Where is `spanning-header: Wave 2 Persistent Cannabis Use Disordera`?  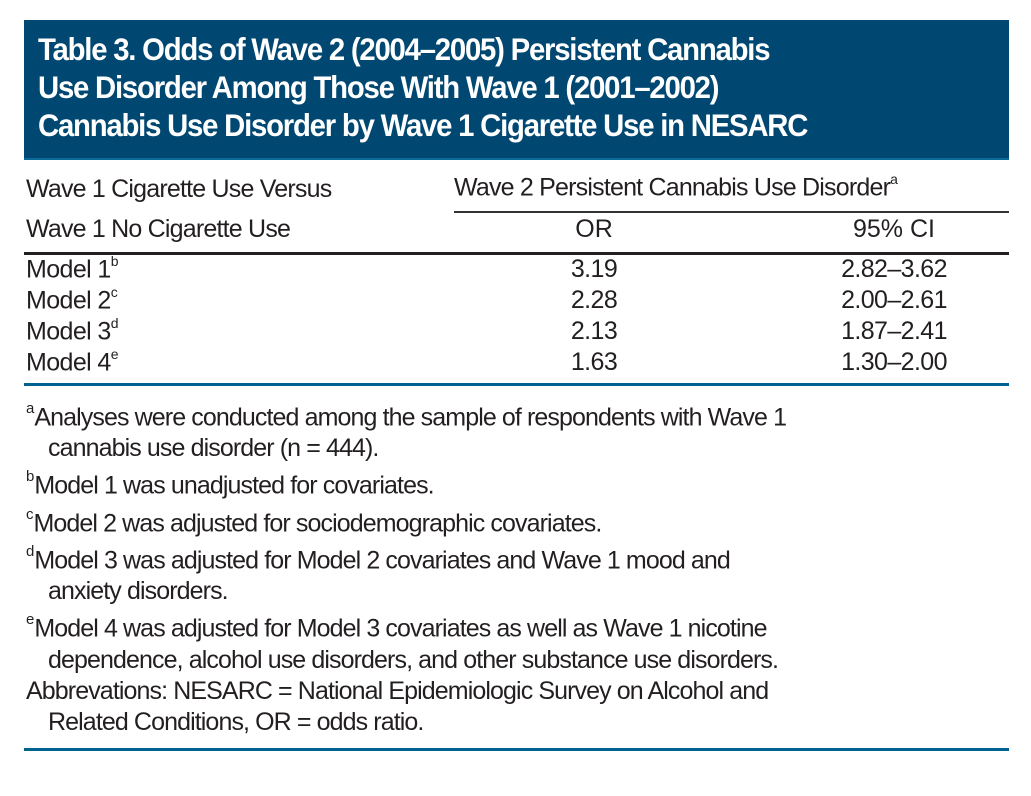 spanning-header: Wave 2 Persistent Cannabis Use Disordera is located at coordinates (676, 186).